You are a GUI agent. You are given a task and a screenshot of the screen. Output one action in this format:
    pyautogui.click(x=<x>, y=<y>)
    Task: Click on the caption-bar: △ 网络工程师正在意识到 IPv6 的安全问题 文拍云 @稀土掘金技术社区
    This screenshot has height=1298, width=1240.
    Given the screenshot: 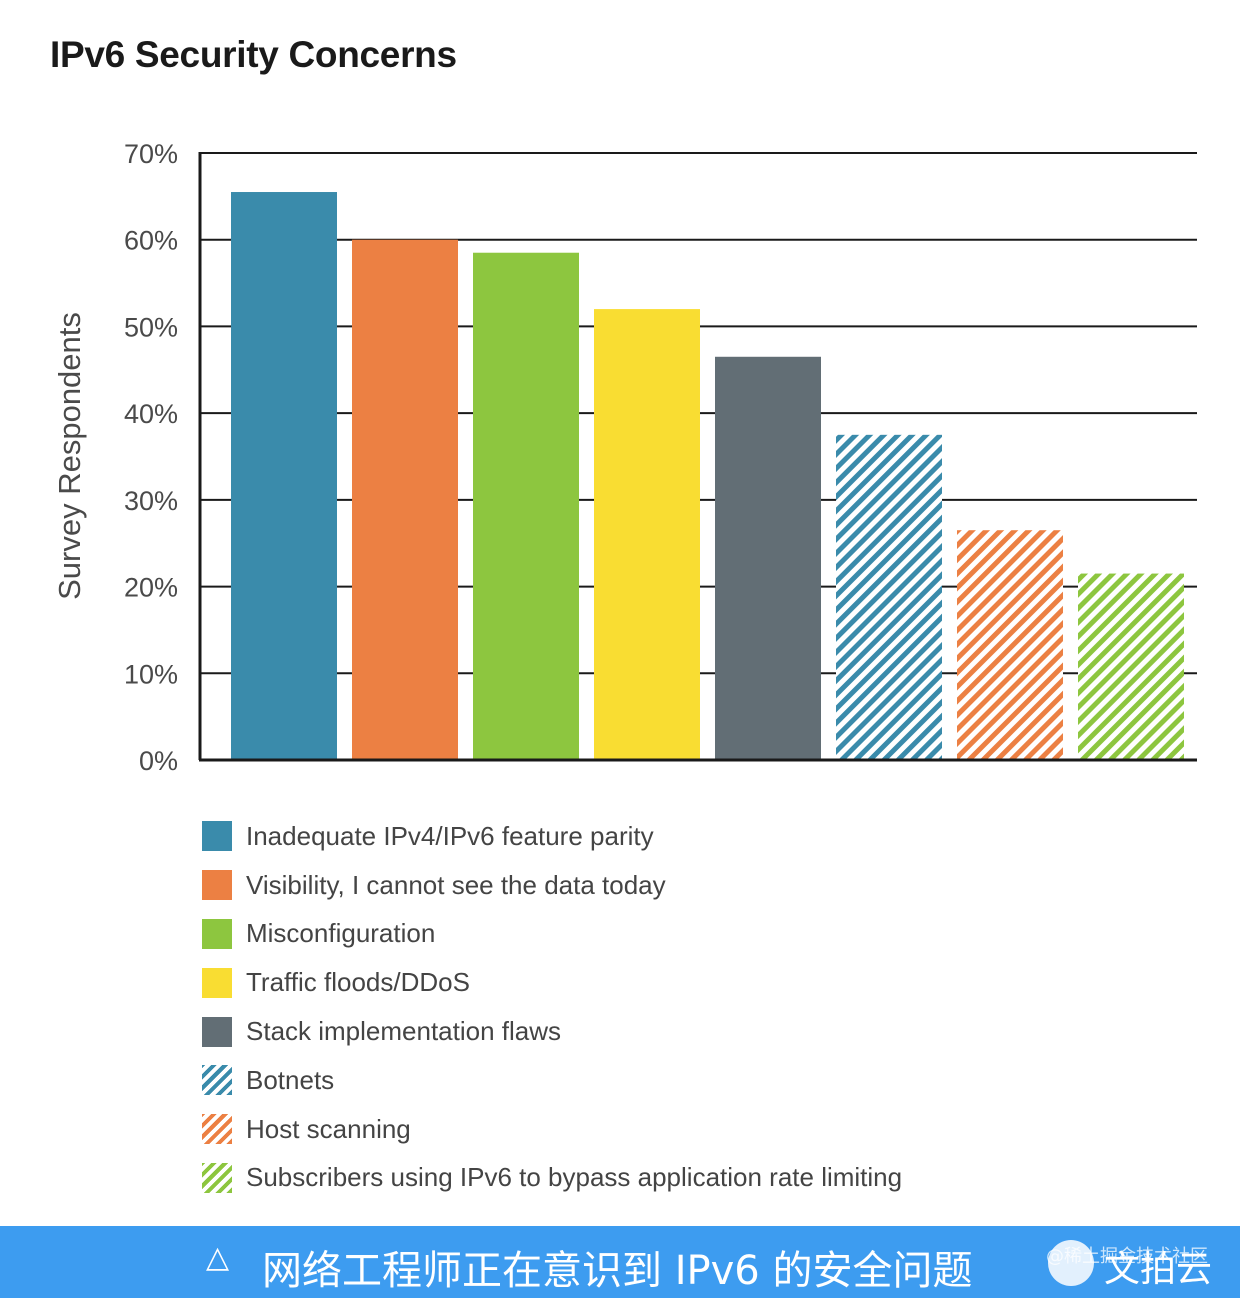 What is the action you would take?
    pyautogui.click(x=620, y=1262)
    